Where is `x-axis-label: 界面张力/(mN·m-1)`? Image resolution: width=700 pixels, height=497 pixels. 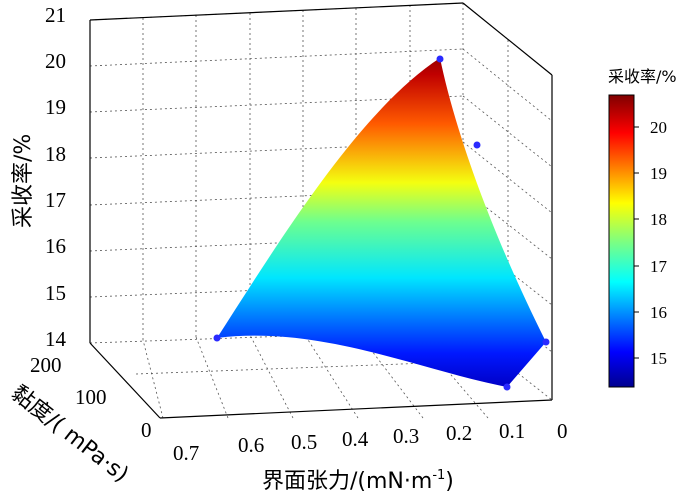 x-axis-label: 界面张力/(mN·m-1) is located at coordinates (358, 481).